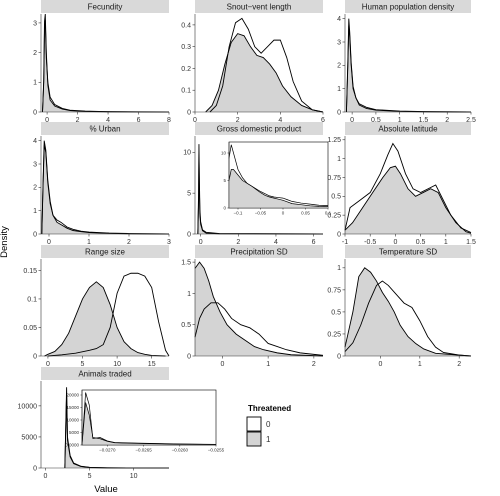 The height and width of the screenshot is (496, 500). Describe the element at coordinates (471, 242) in the screenshot. I see `x-tick-label: 1.5` at that location.